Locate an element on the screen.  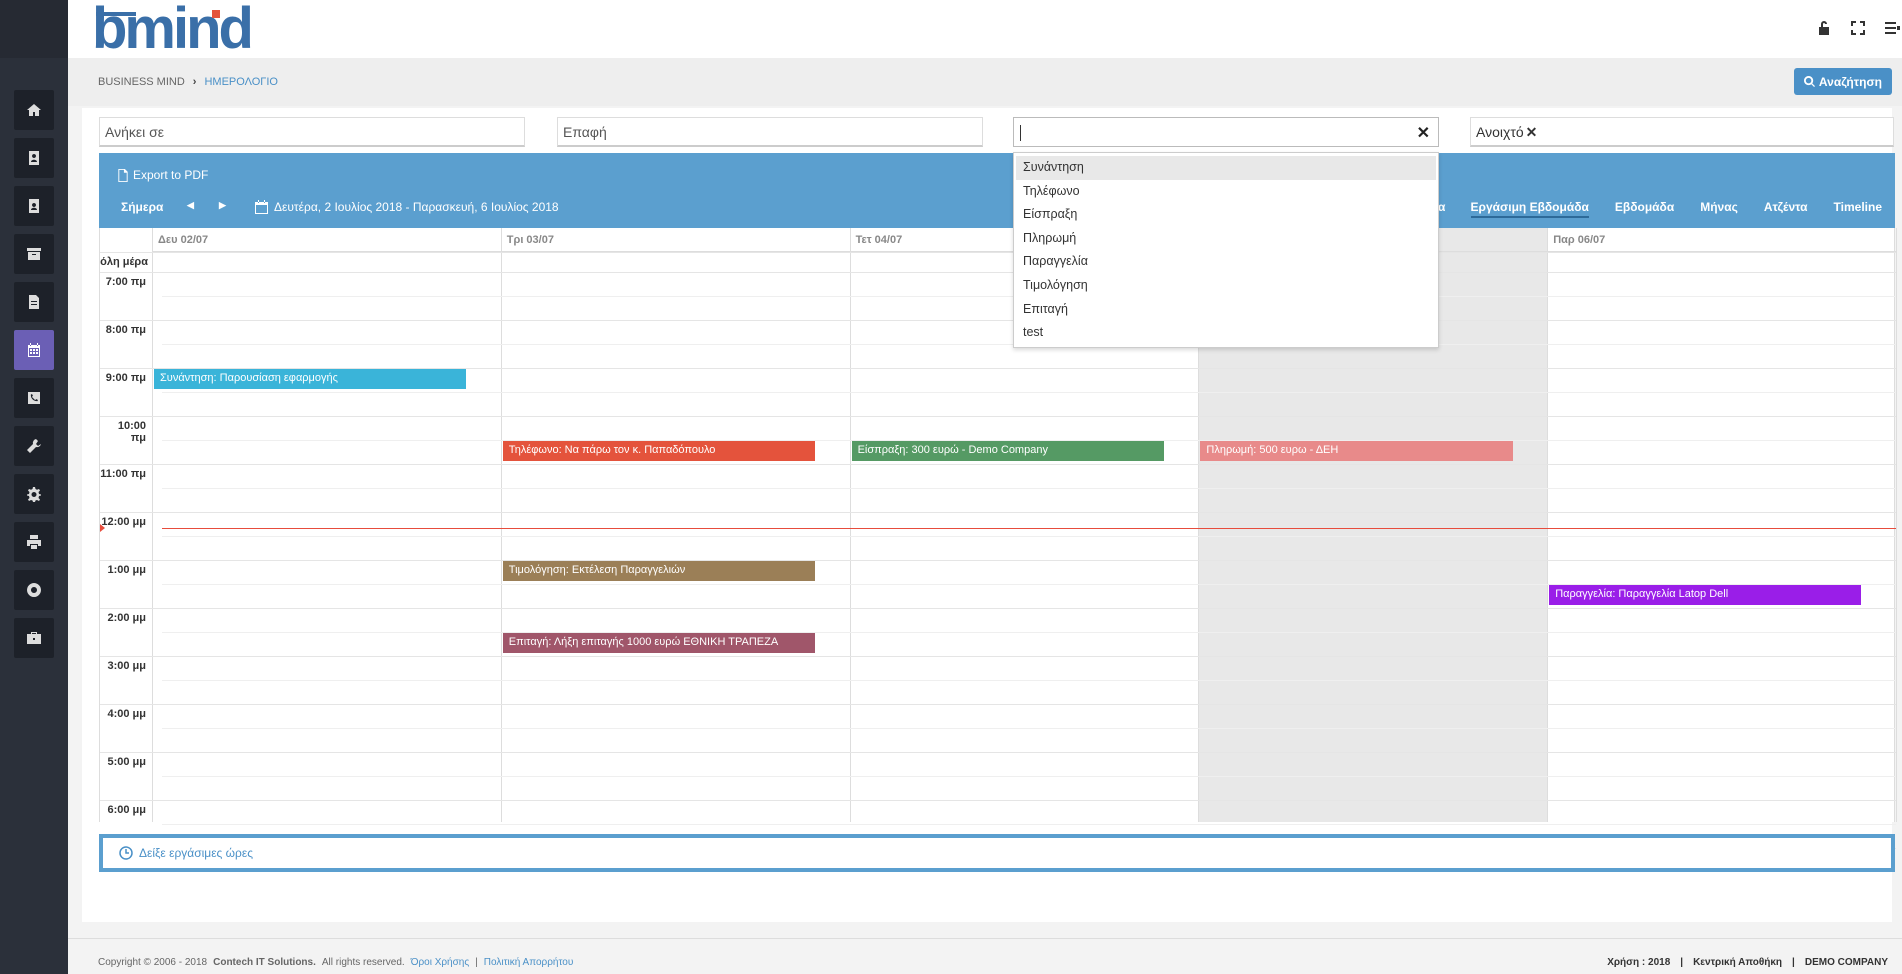
view-tab: Εβδομάδα is located at coordinates (1644, 207).